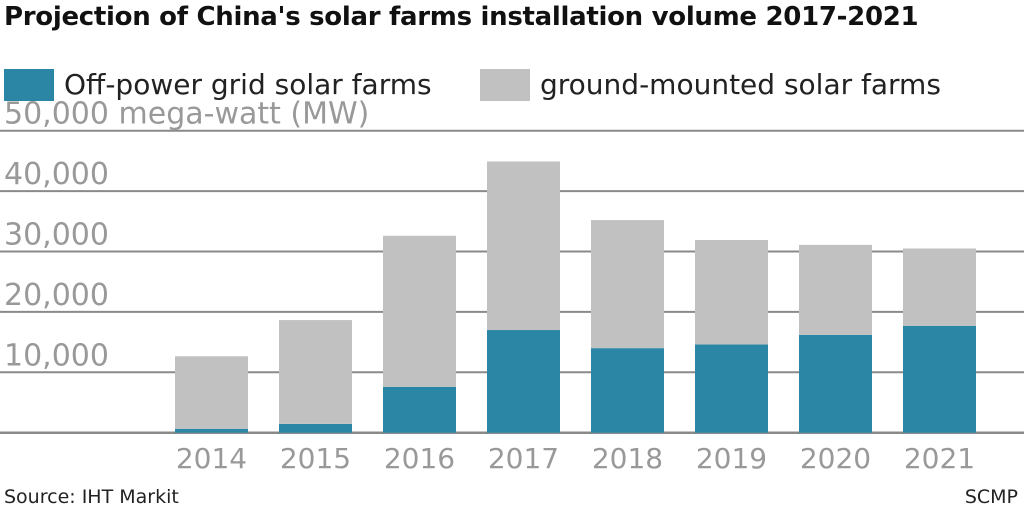 The height and width of the screenshot is (519, 1024). I want to click on legend-item-ground-mounted: ground-mounted solar farms, so click(710, 84).